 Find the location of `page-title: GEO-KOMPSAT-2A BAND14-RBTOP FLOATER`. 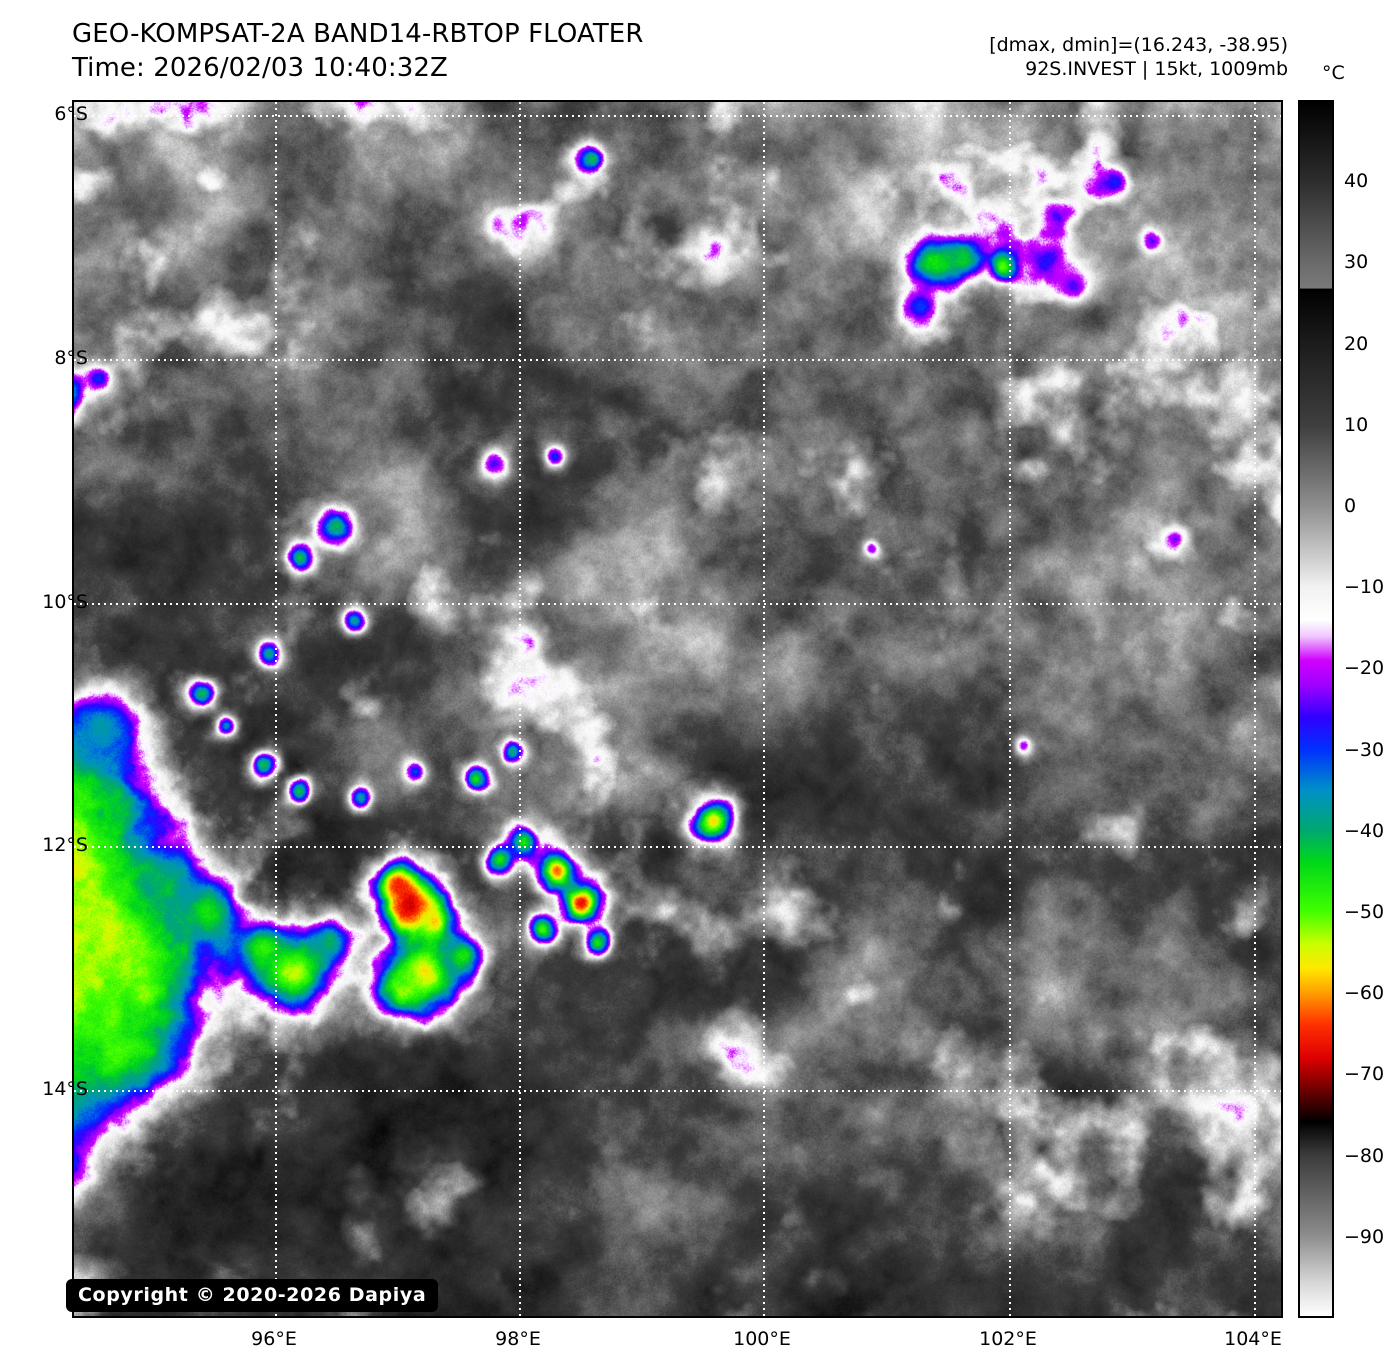

page-title: GEO-KOMPSAT-2A BAND14-RBTOP FLOATER is located at coordinates (358, 34).